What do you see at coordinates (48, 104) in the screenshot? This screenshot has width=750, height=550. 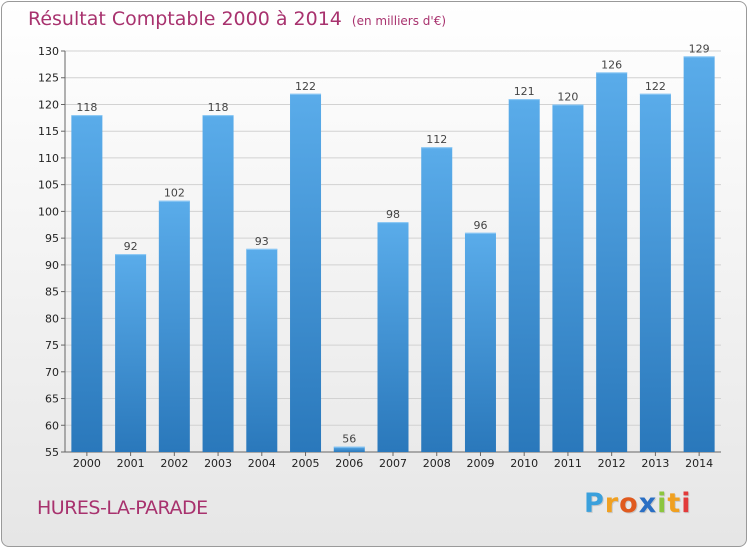 I see `y-tick-label: 120` at bounding box center [48, 104].